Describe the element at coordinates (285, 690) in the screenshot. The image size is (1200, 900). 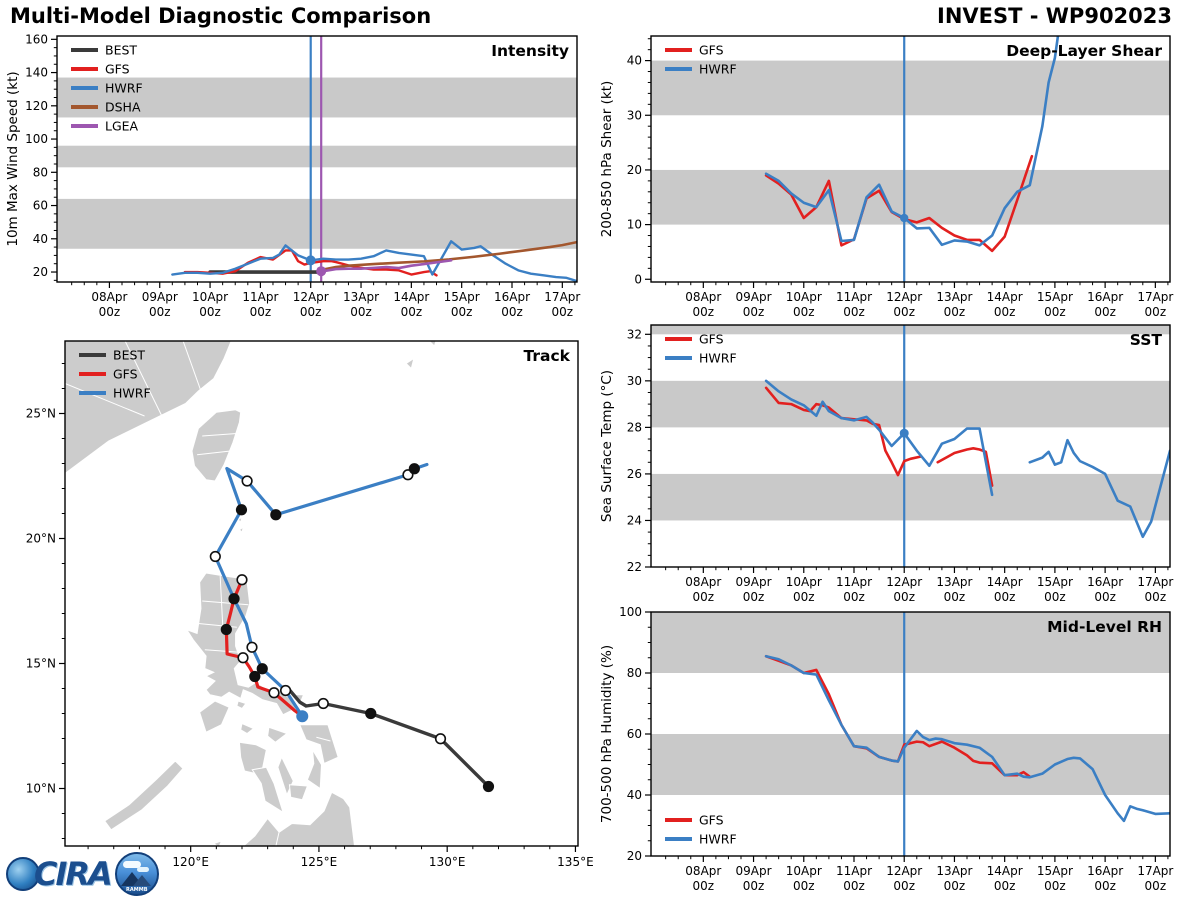
I see `track-marker-HWRF-open` at that location.